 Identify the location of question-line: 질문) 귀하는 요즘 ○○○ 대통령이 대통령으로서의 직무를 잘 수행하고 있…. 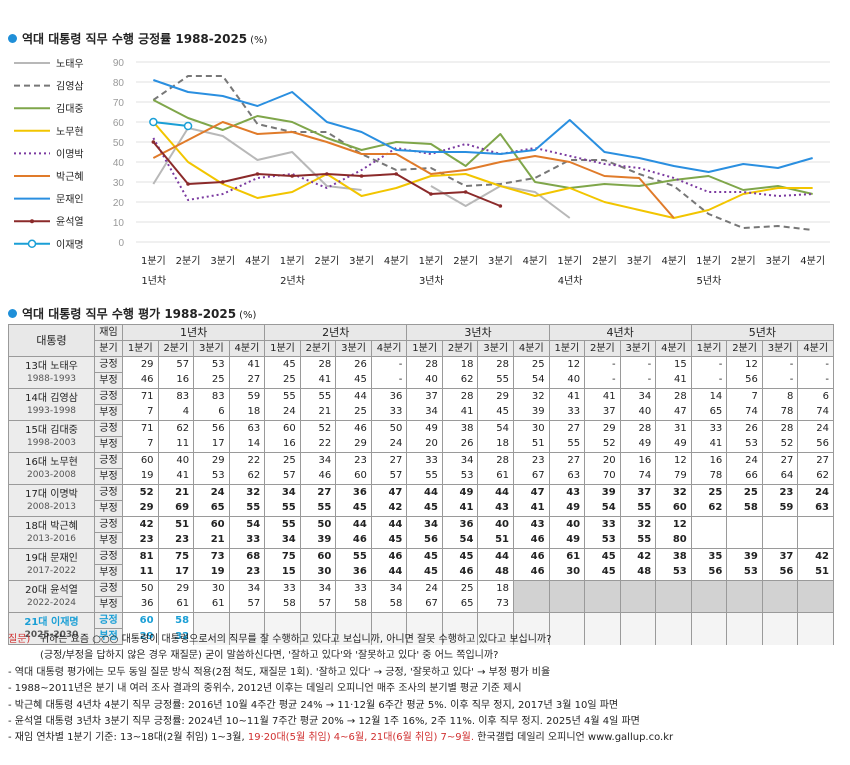
(426, 640).